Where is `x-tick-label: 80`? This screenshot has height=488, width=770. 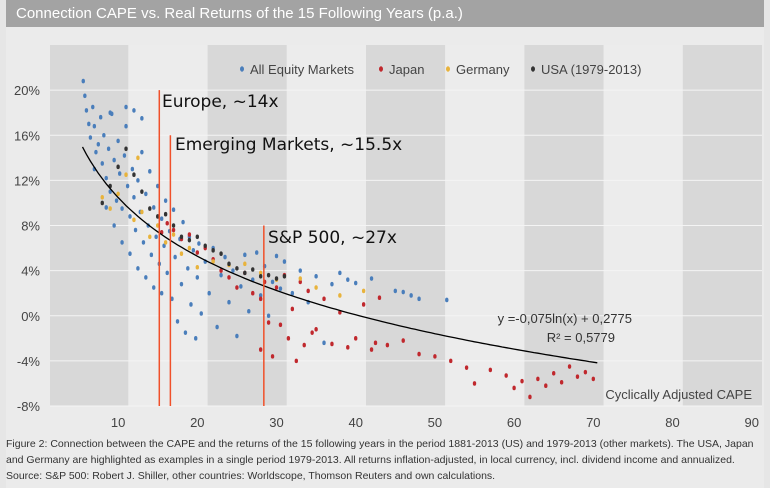
x-tick-label: 80 is located at coordinates (672, 422).